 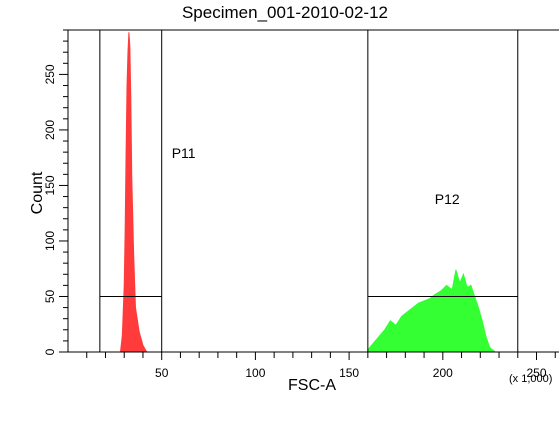 I want to click on series-0-area, so click(x=133, y=192).